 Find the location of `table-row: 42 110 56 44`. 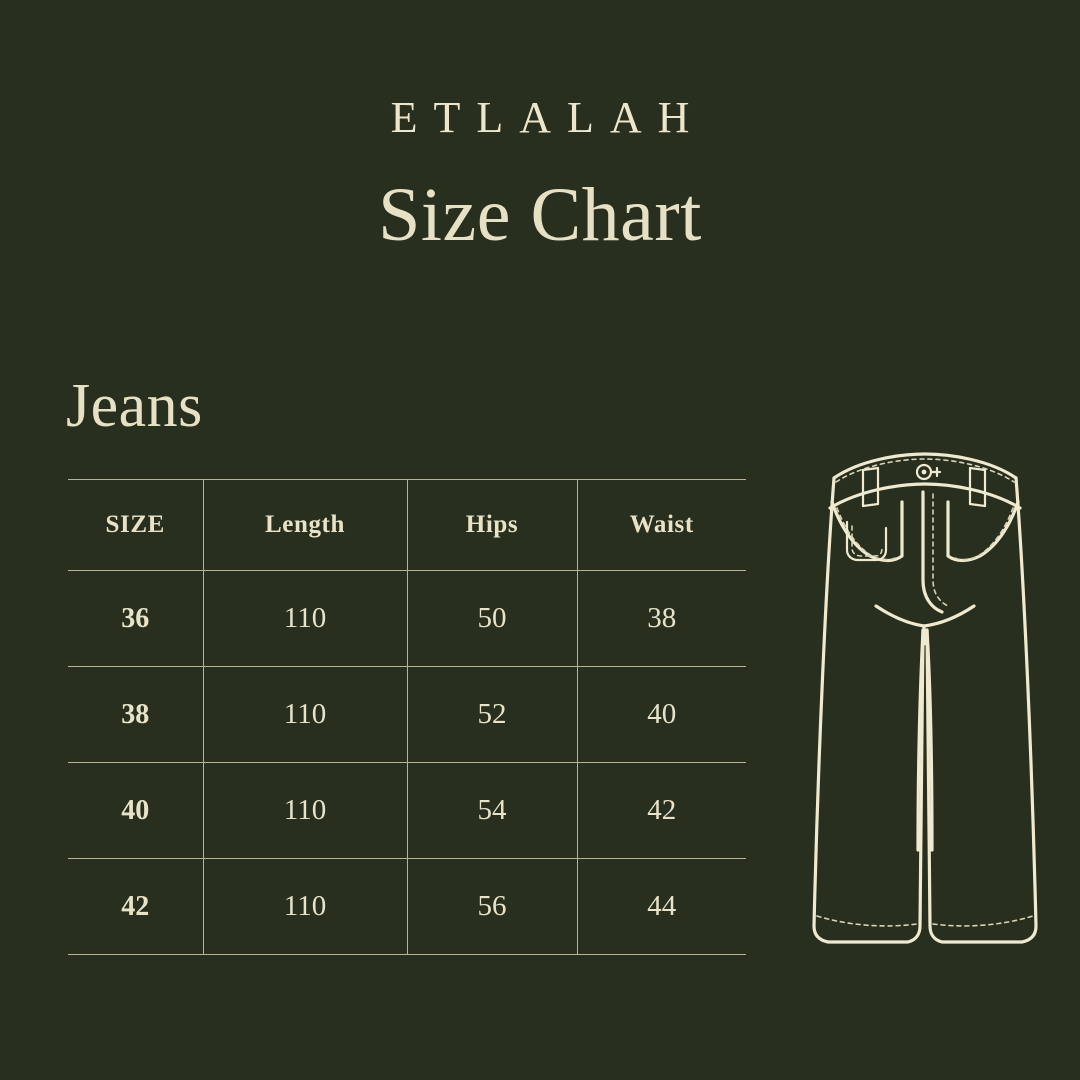

table-row: 42 110 56 44 is located at coordinates (407, 906).